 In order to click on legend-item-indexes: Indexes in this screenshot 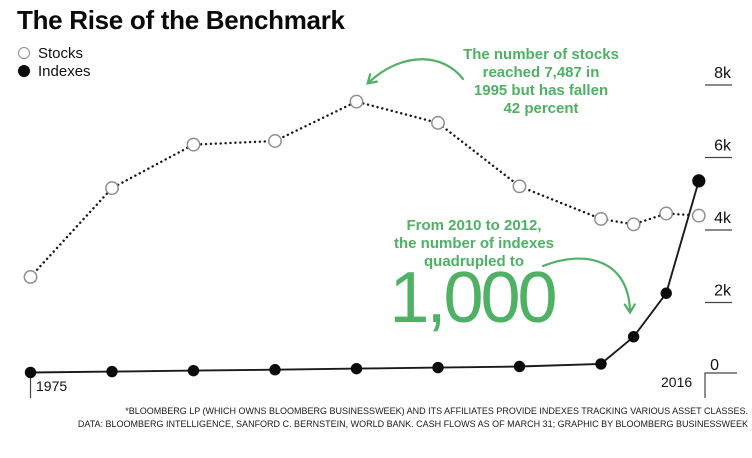, I will do `click(54, 71)`.